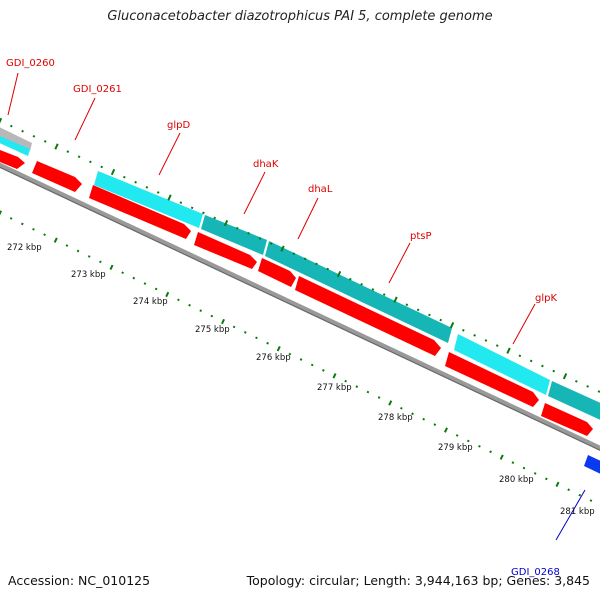  What do you see at coordinates (97, 89) in the screenshot?
I see `label-gdi-0261: GDI_0261` at bounding box center [97, 89].